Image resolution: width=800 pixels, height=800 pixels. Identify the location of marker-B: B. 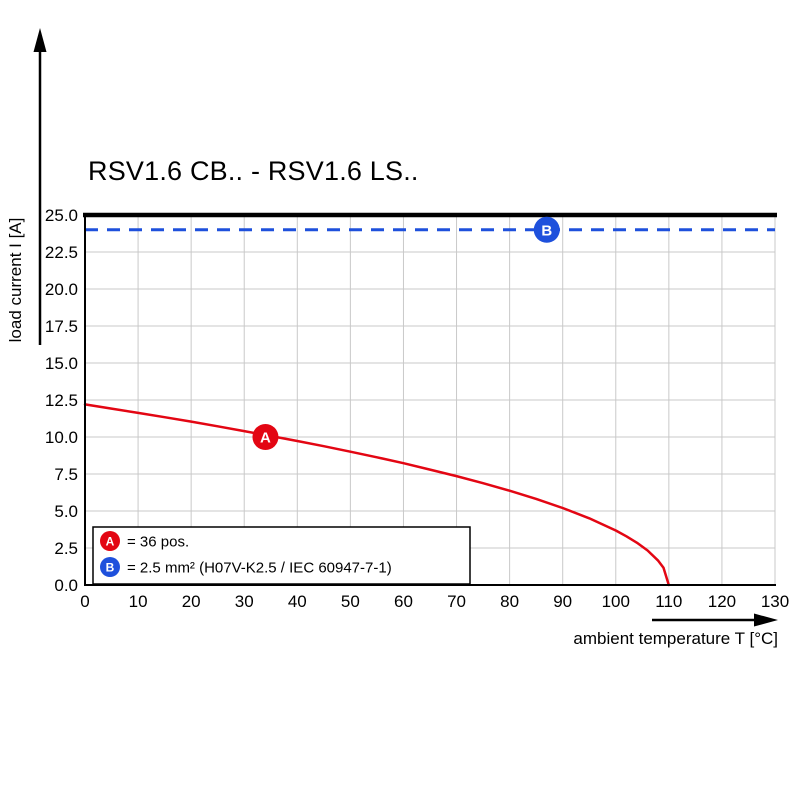
(546, 229).